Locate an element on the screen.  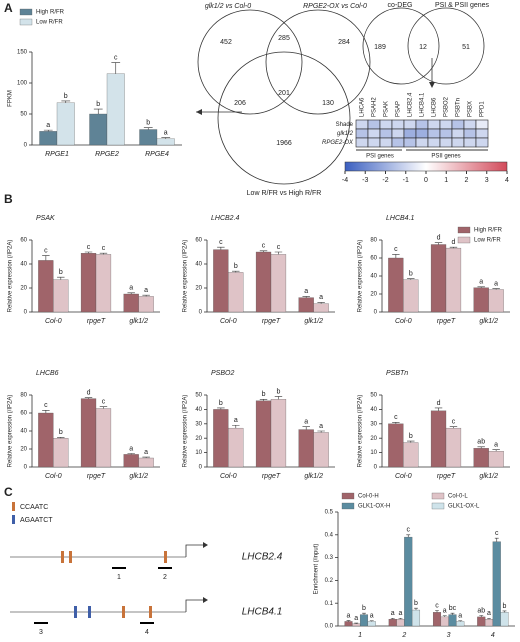
y-tick-label: 30 is located at coordinates (373, 424).